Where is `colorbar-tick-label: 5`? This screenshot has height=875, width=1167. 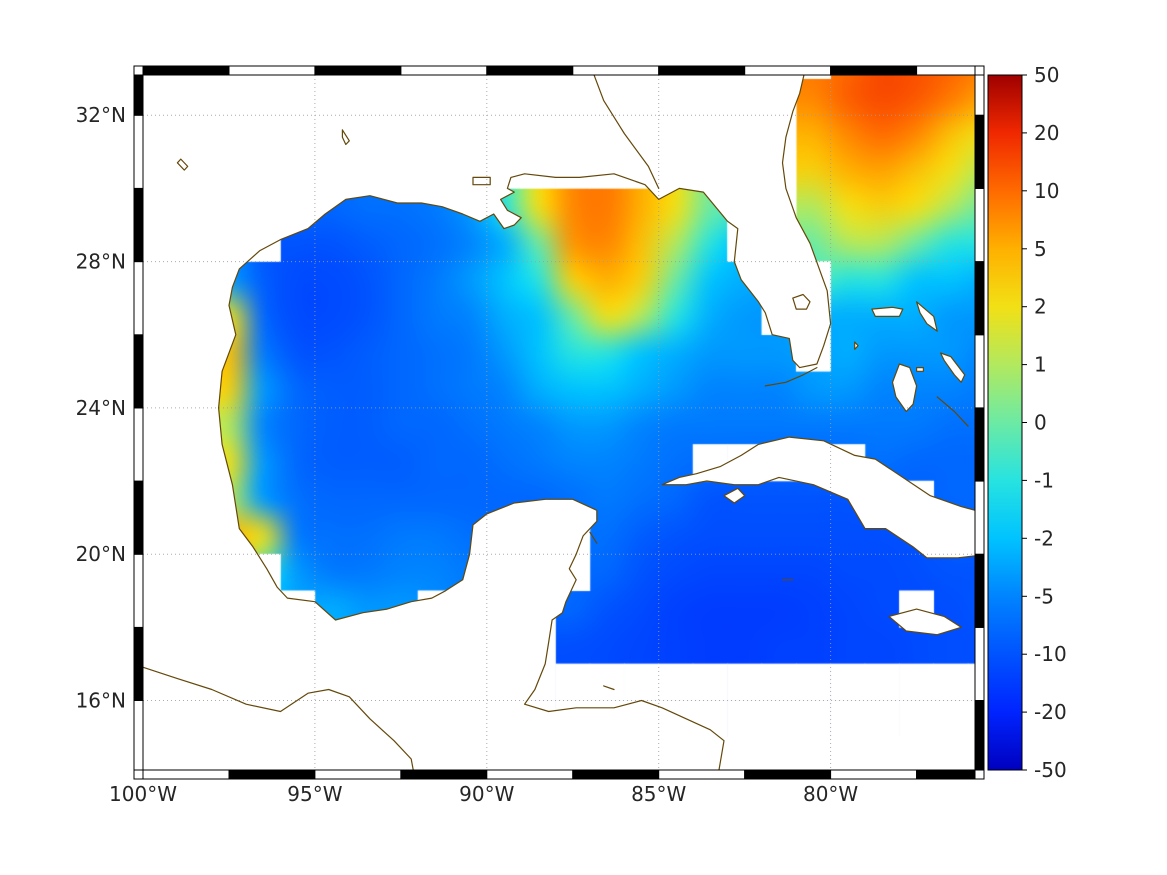 colorbar-tick-label: 5 is located at coordinates (1040, 249).